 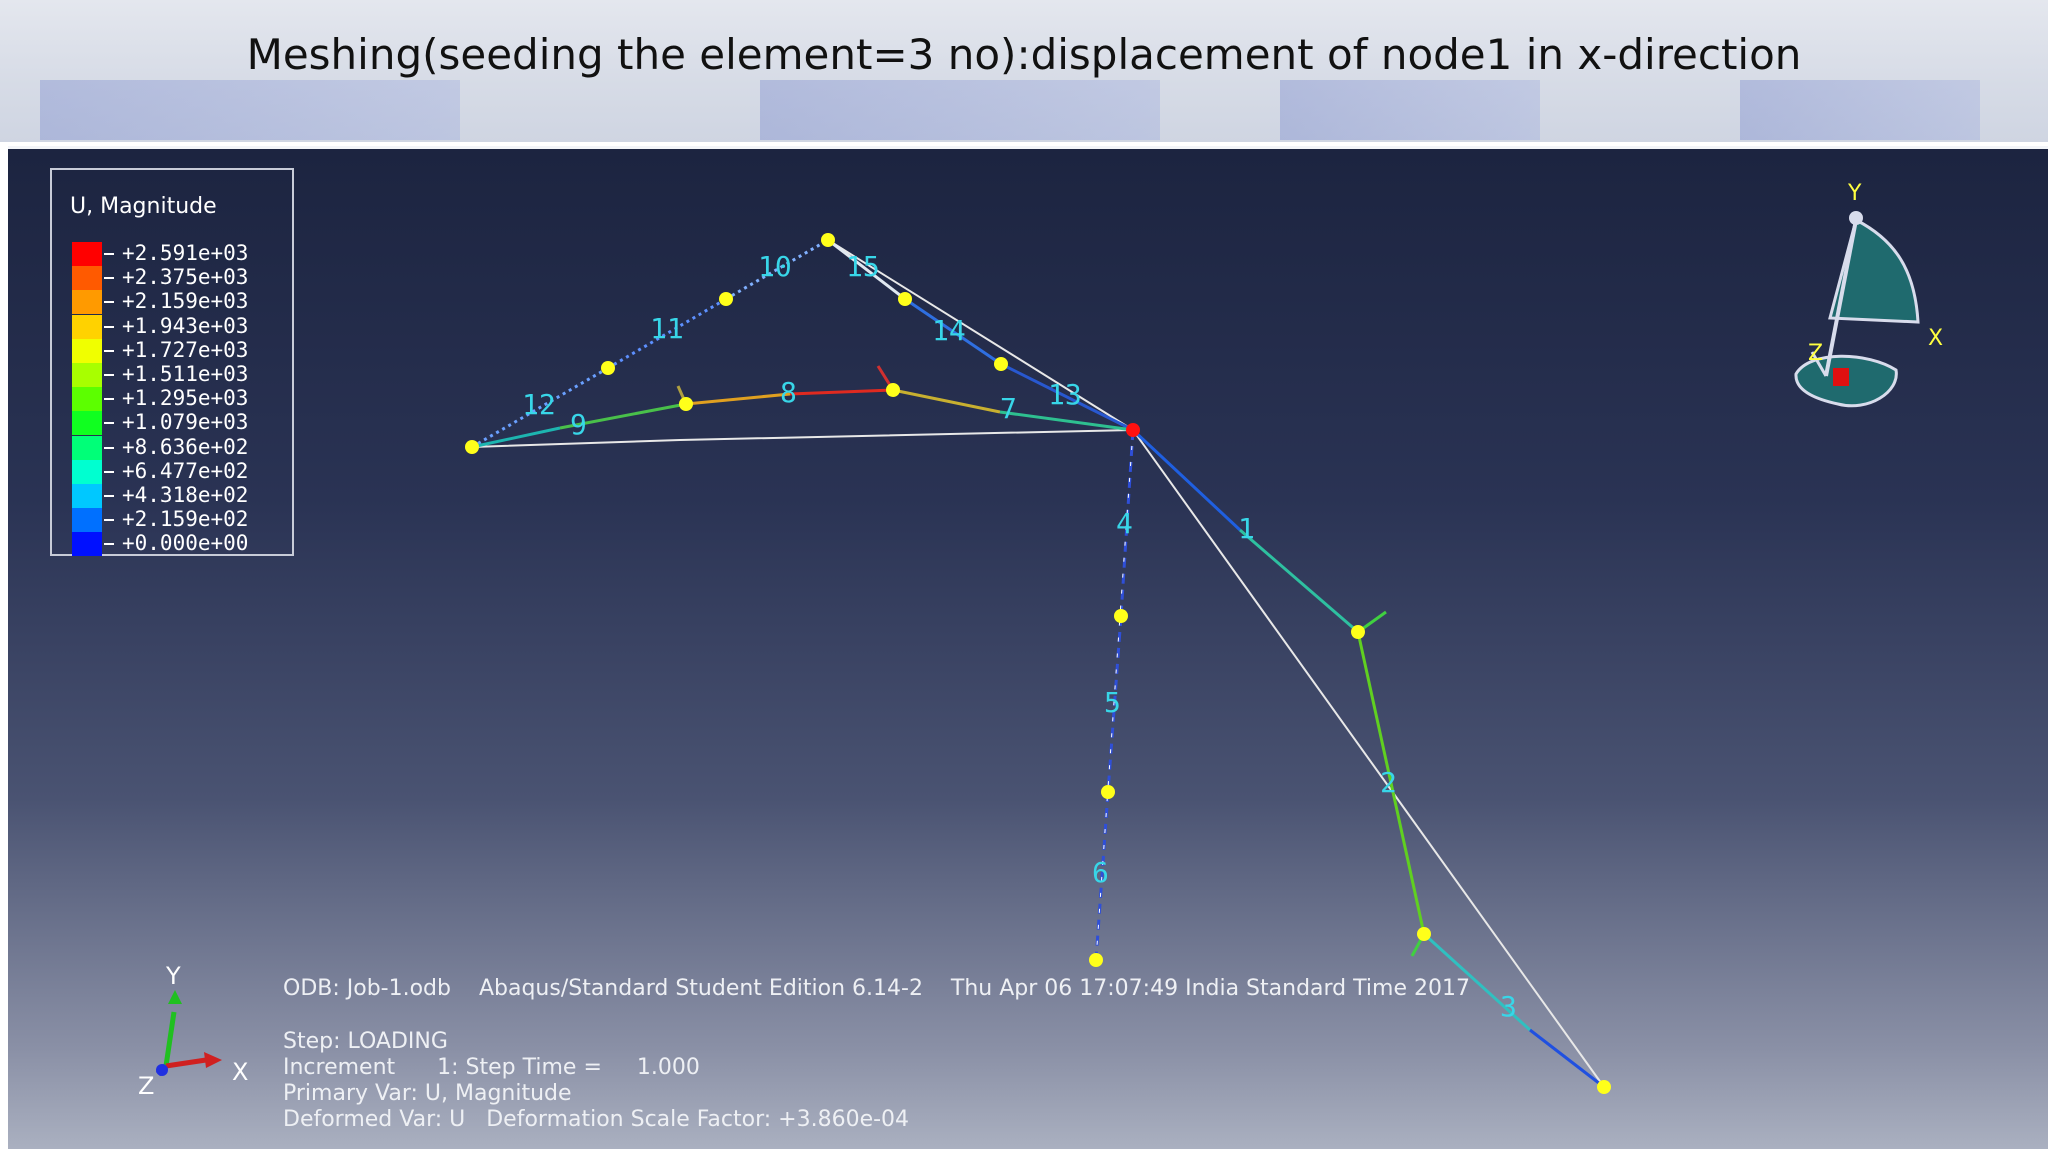 I want to click on element-15-segment, so click(x=866, y=269).